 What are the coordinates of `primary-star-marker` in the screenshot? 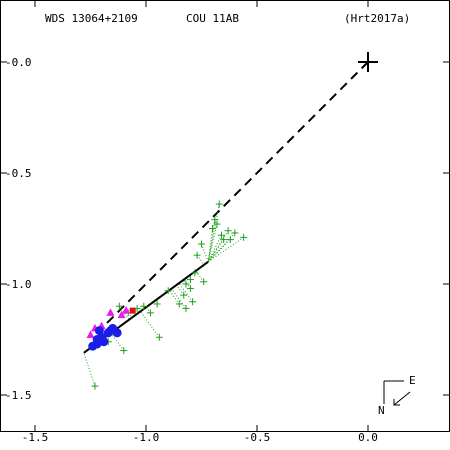 It's located at (368, 62).